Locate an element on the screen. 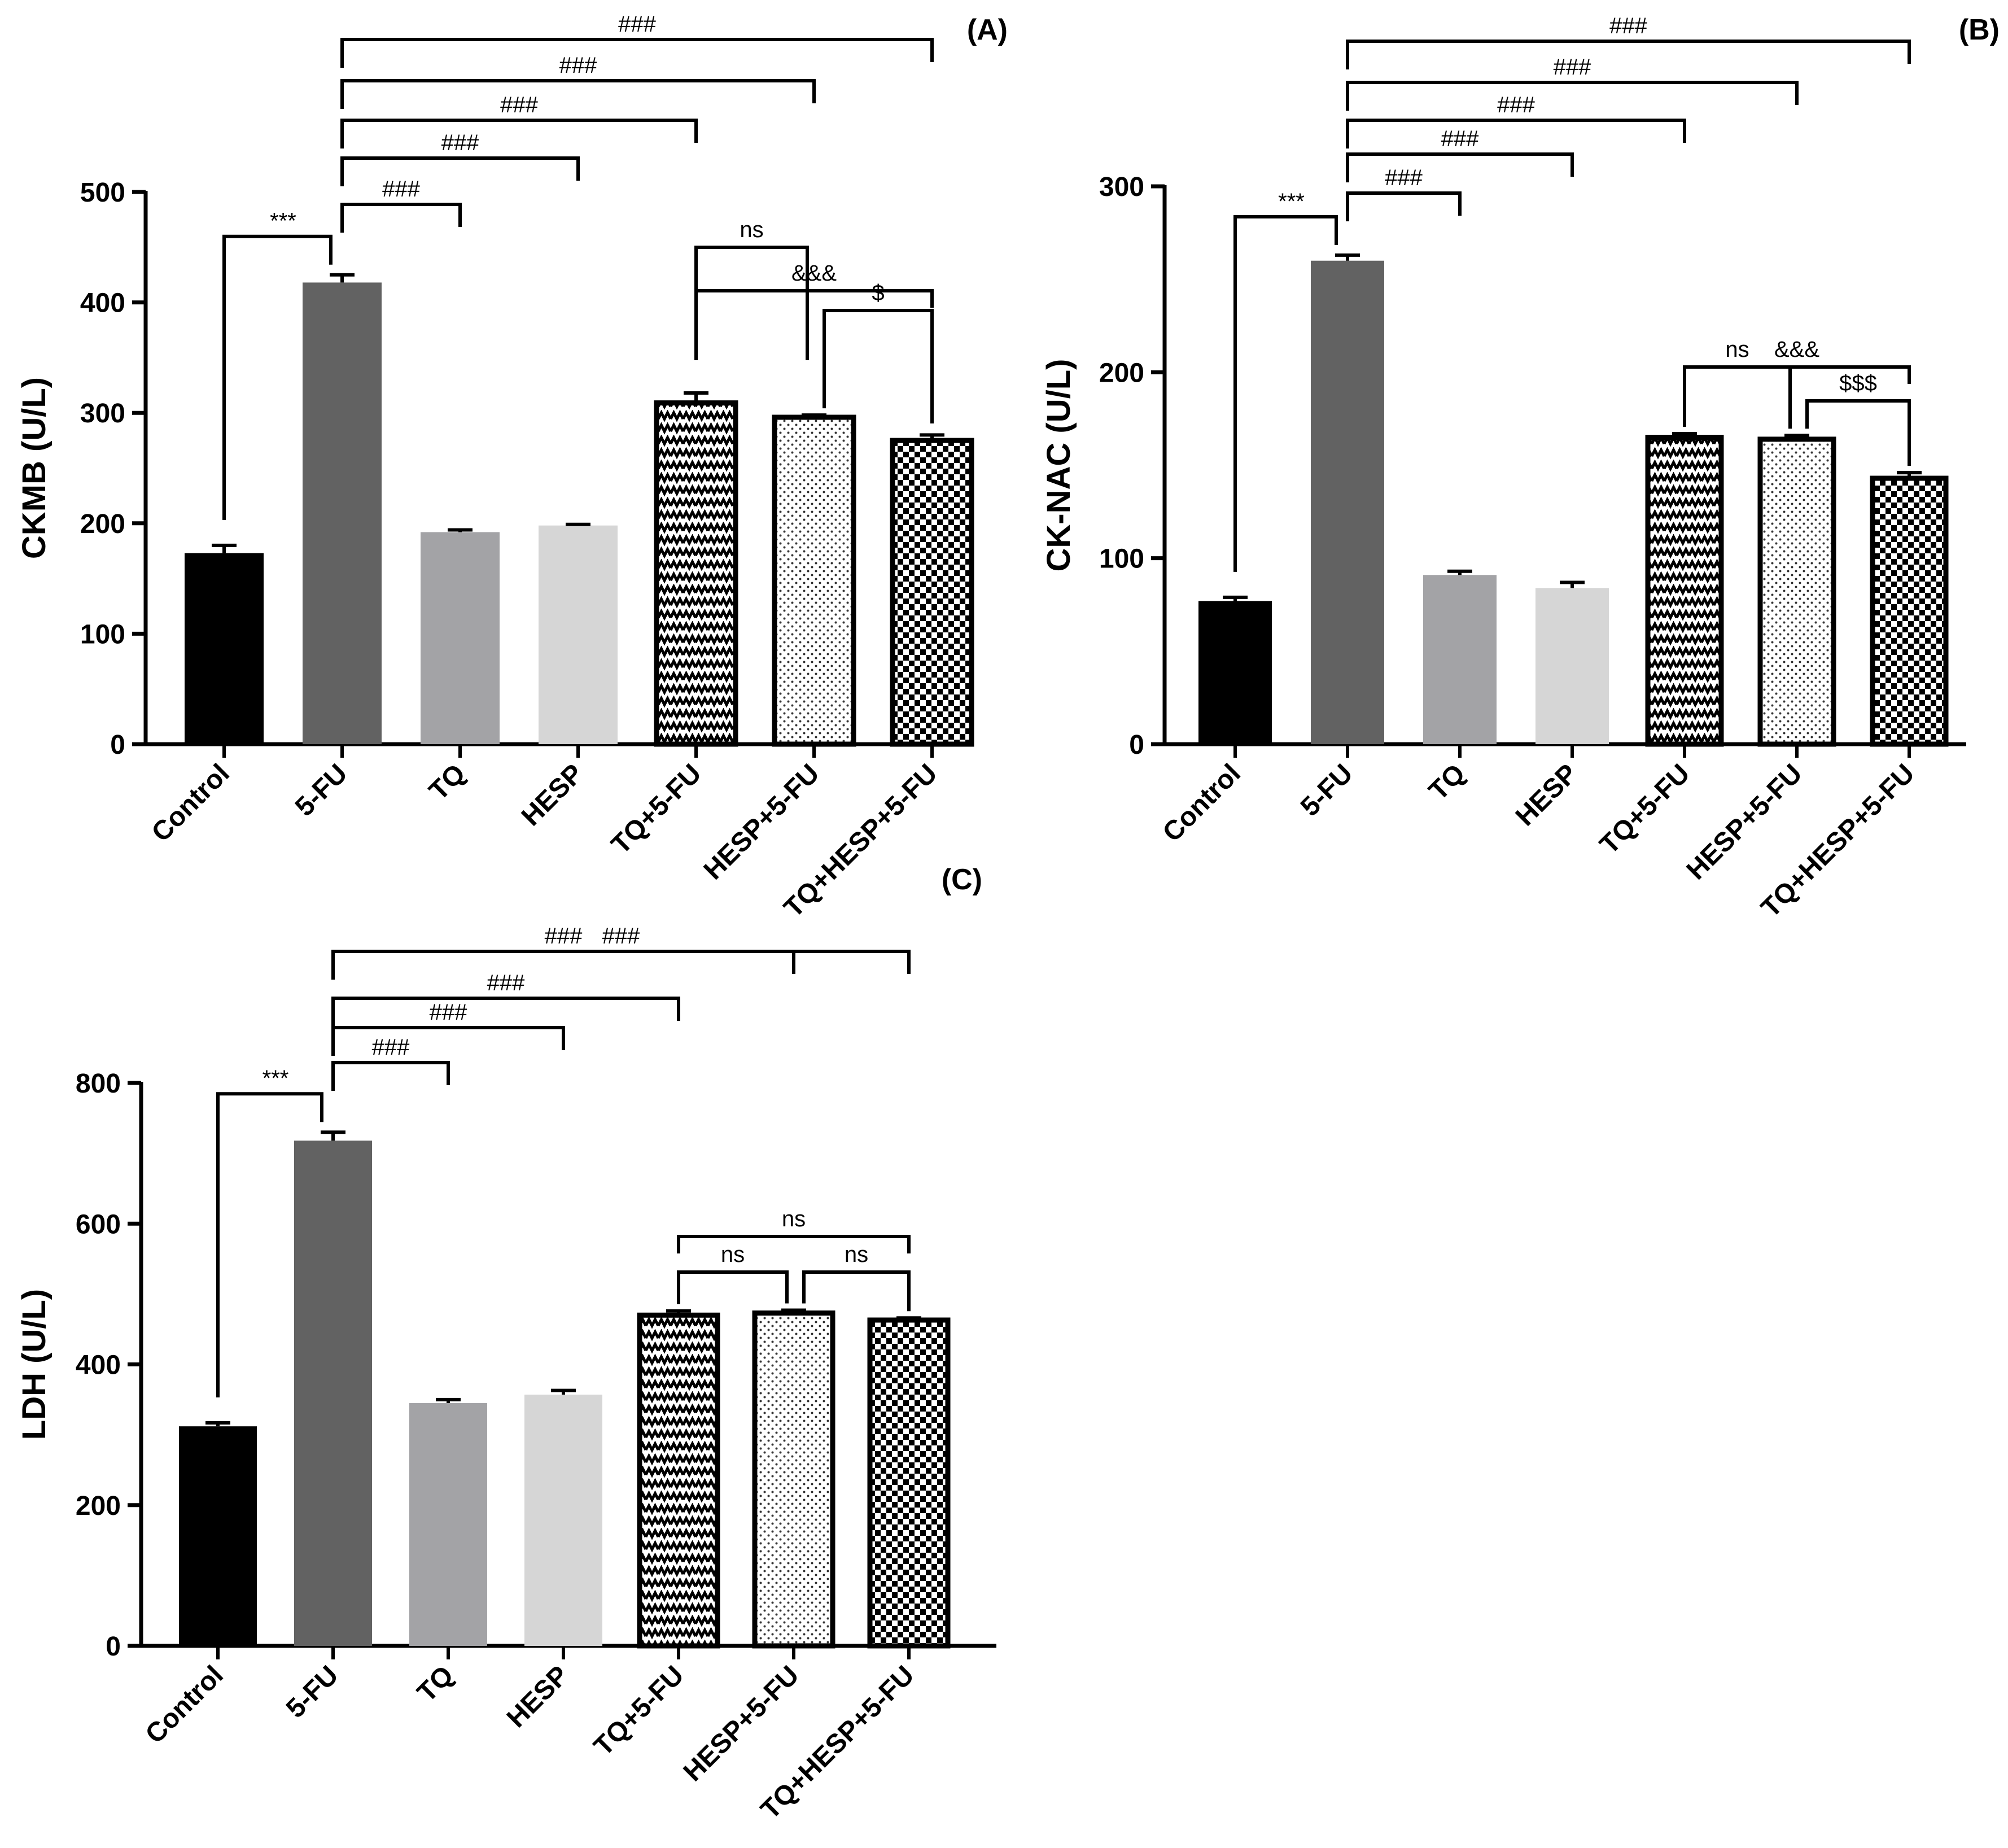 The image size is (2008, 1848). panel-a-significance-label: $ is located at coordinates (878, 293).